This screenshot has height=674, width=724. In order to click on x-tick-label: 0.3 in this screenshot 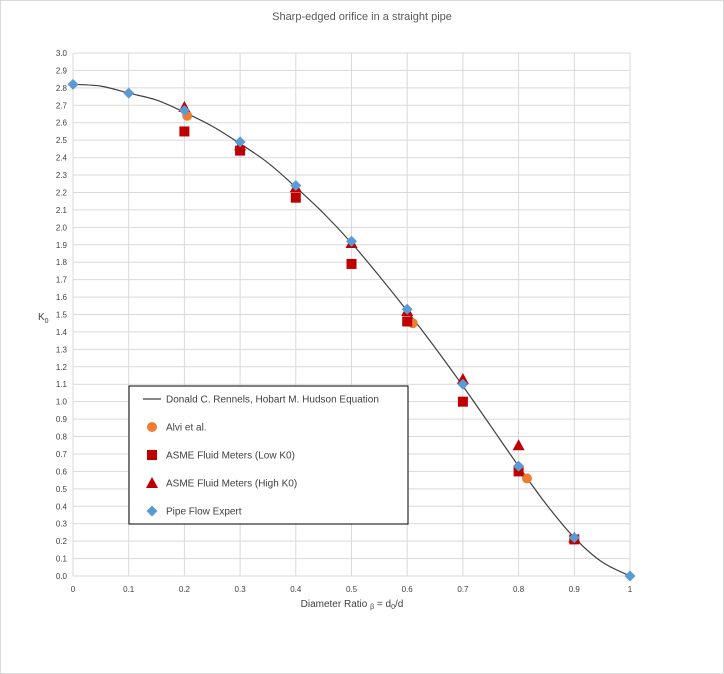, I will do `click(241, 589)`.